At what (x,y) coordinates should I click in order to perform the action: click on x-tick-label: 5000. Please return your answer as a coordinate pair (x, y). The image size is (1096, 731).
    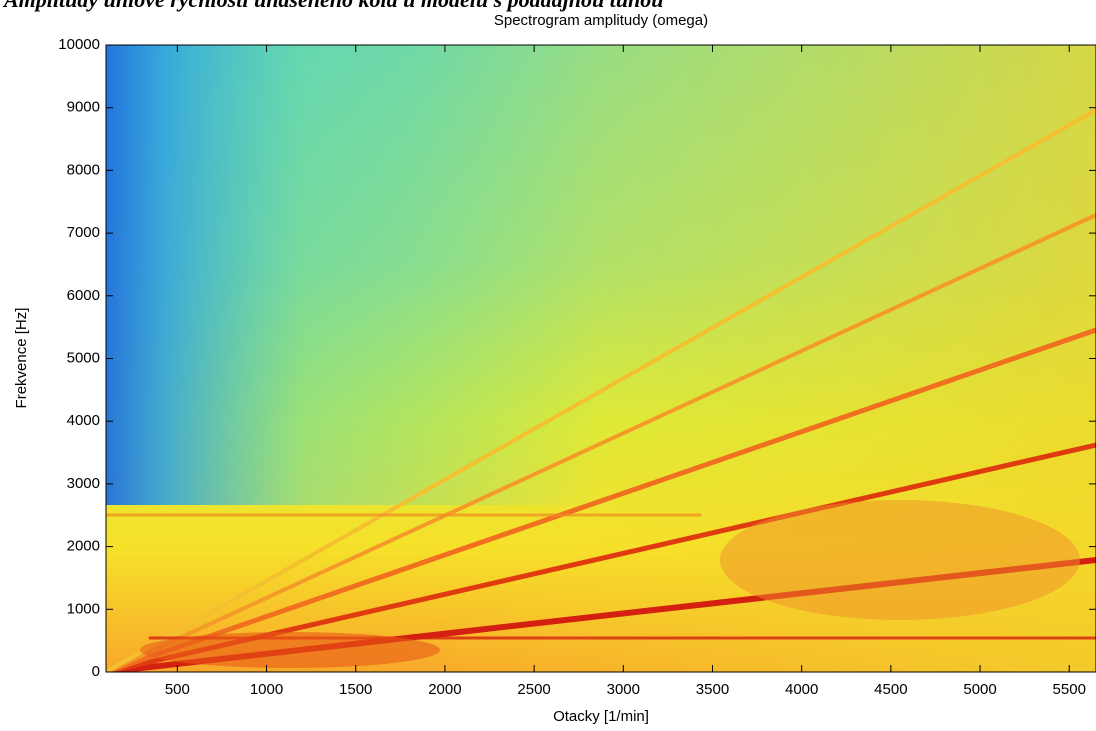
    Looking at the image, I should click on (979, 689).